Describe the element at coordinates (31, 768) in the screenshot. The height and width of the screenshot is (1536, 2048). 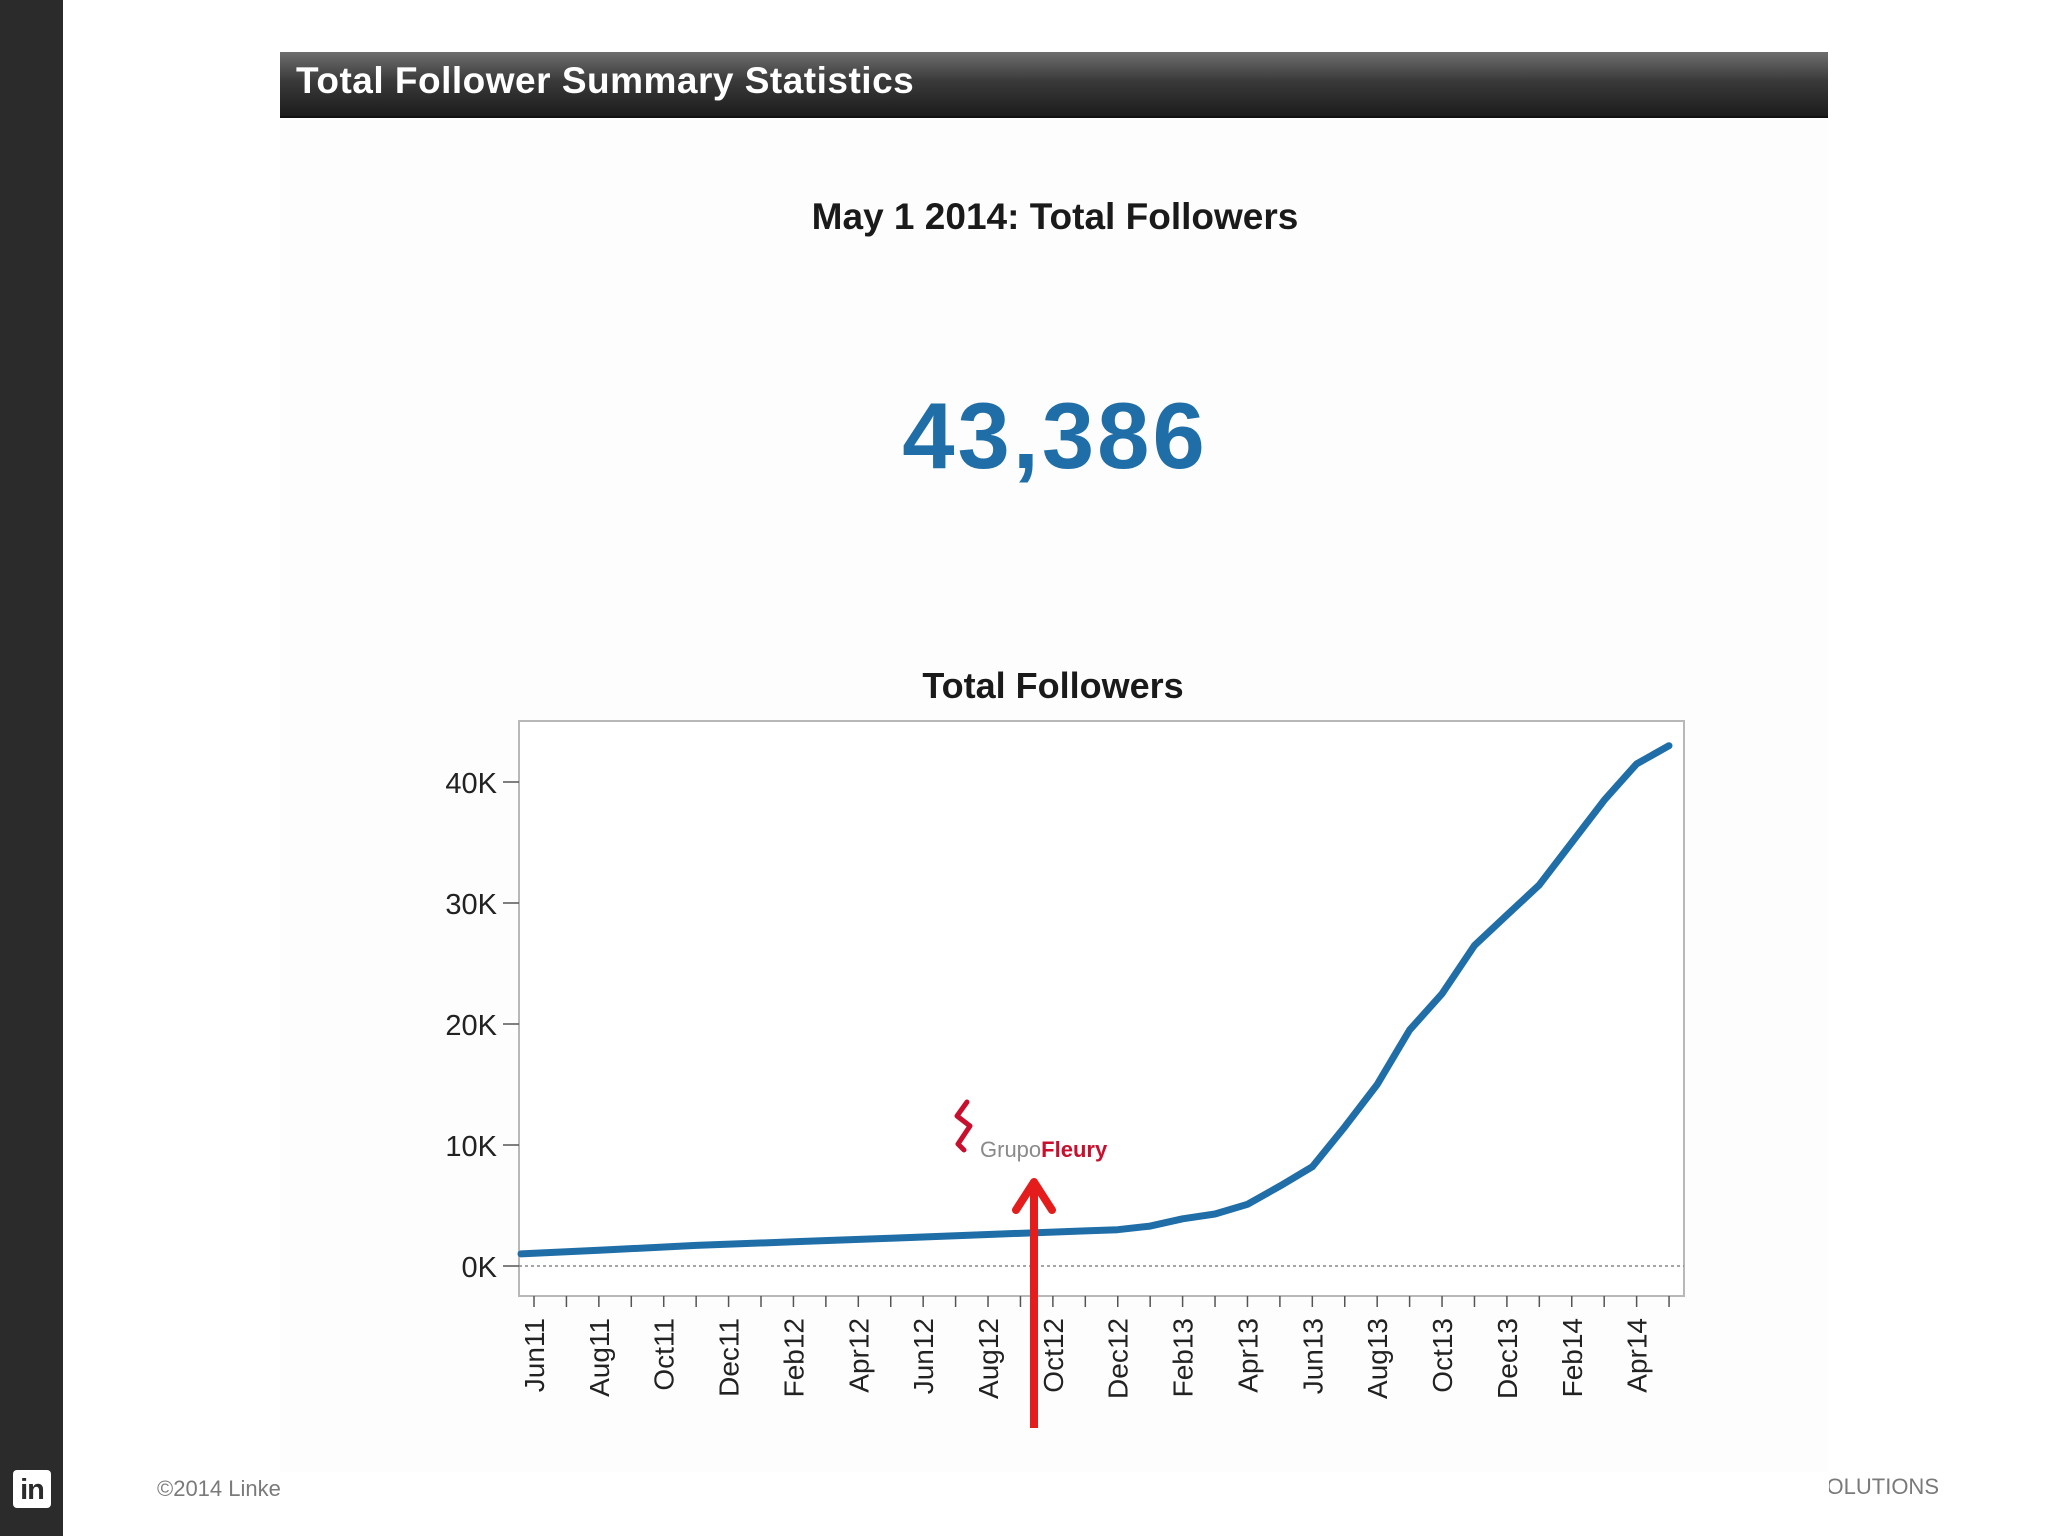
I see `left-sidebar-strip` at that location.